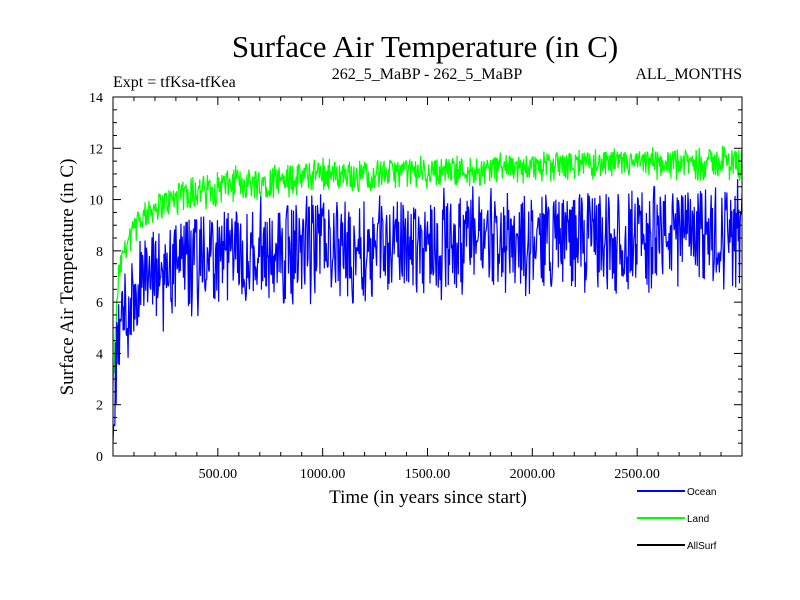 The width and height of the screenshot is (800, 600). Describe the element at coordinates (323, 474) in the screenshot. I see `x-tick-label: 1000.00` at that location.